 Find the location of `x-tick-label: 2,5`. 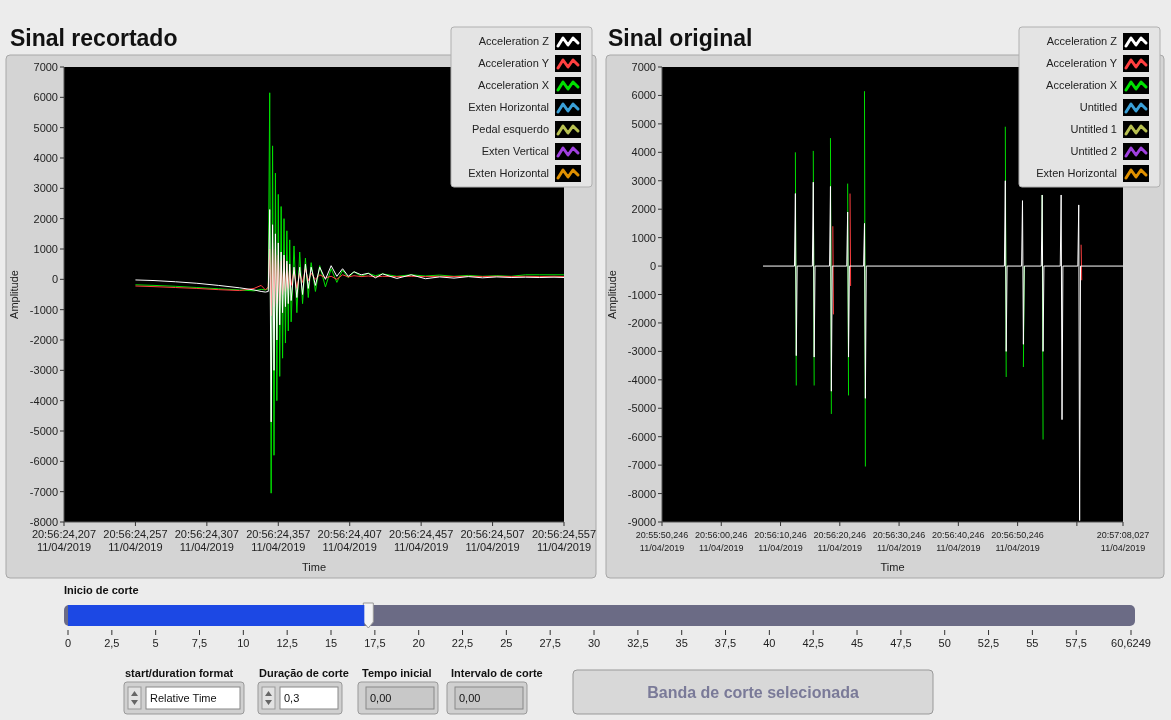

x-tick-label: 2,5 is located at coordinates (112, 643).